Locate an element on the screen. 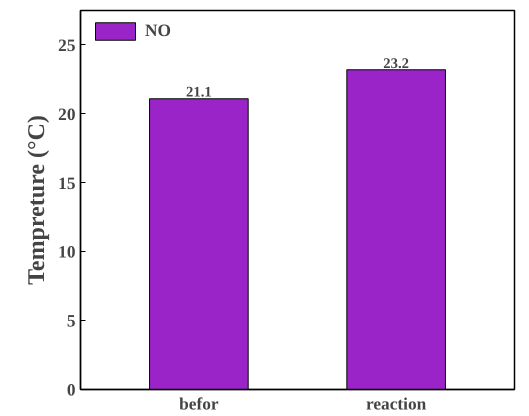 The image size is (529, 416). legend-label: NO is located at coordinates (158, 31).